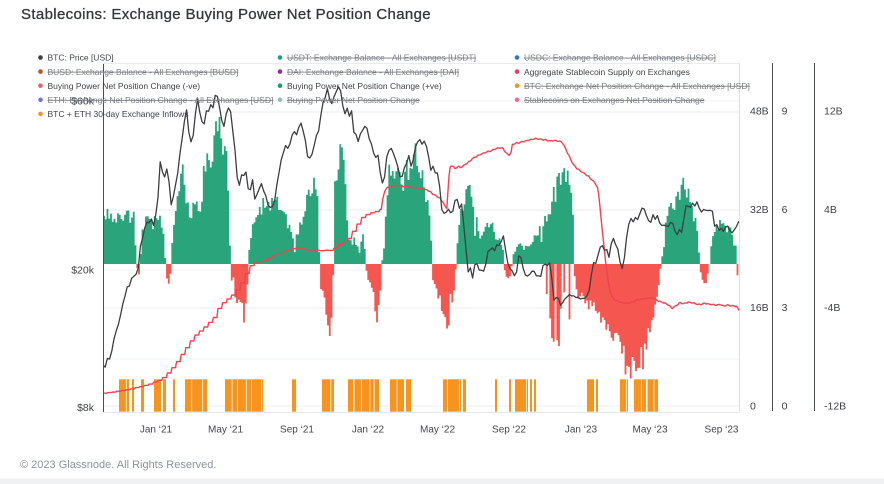  I want to click on svg-text: 9, so click(785, 112).